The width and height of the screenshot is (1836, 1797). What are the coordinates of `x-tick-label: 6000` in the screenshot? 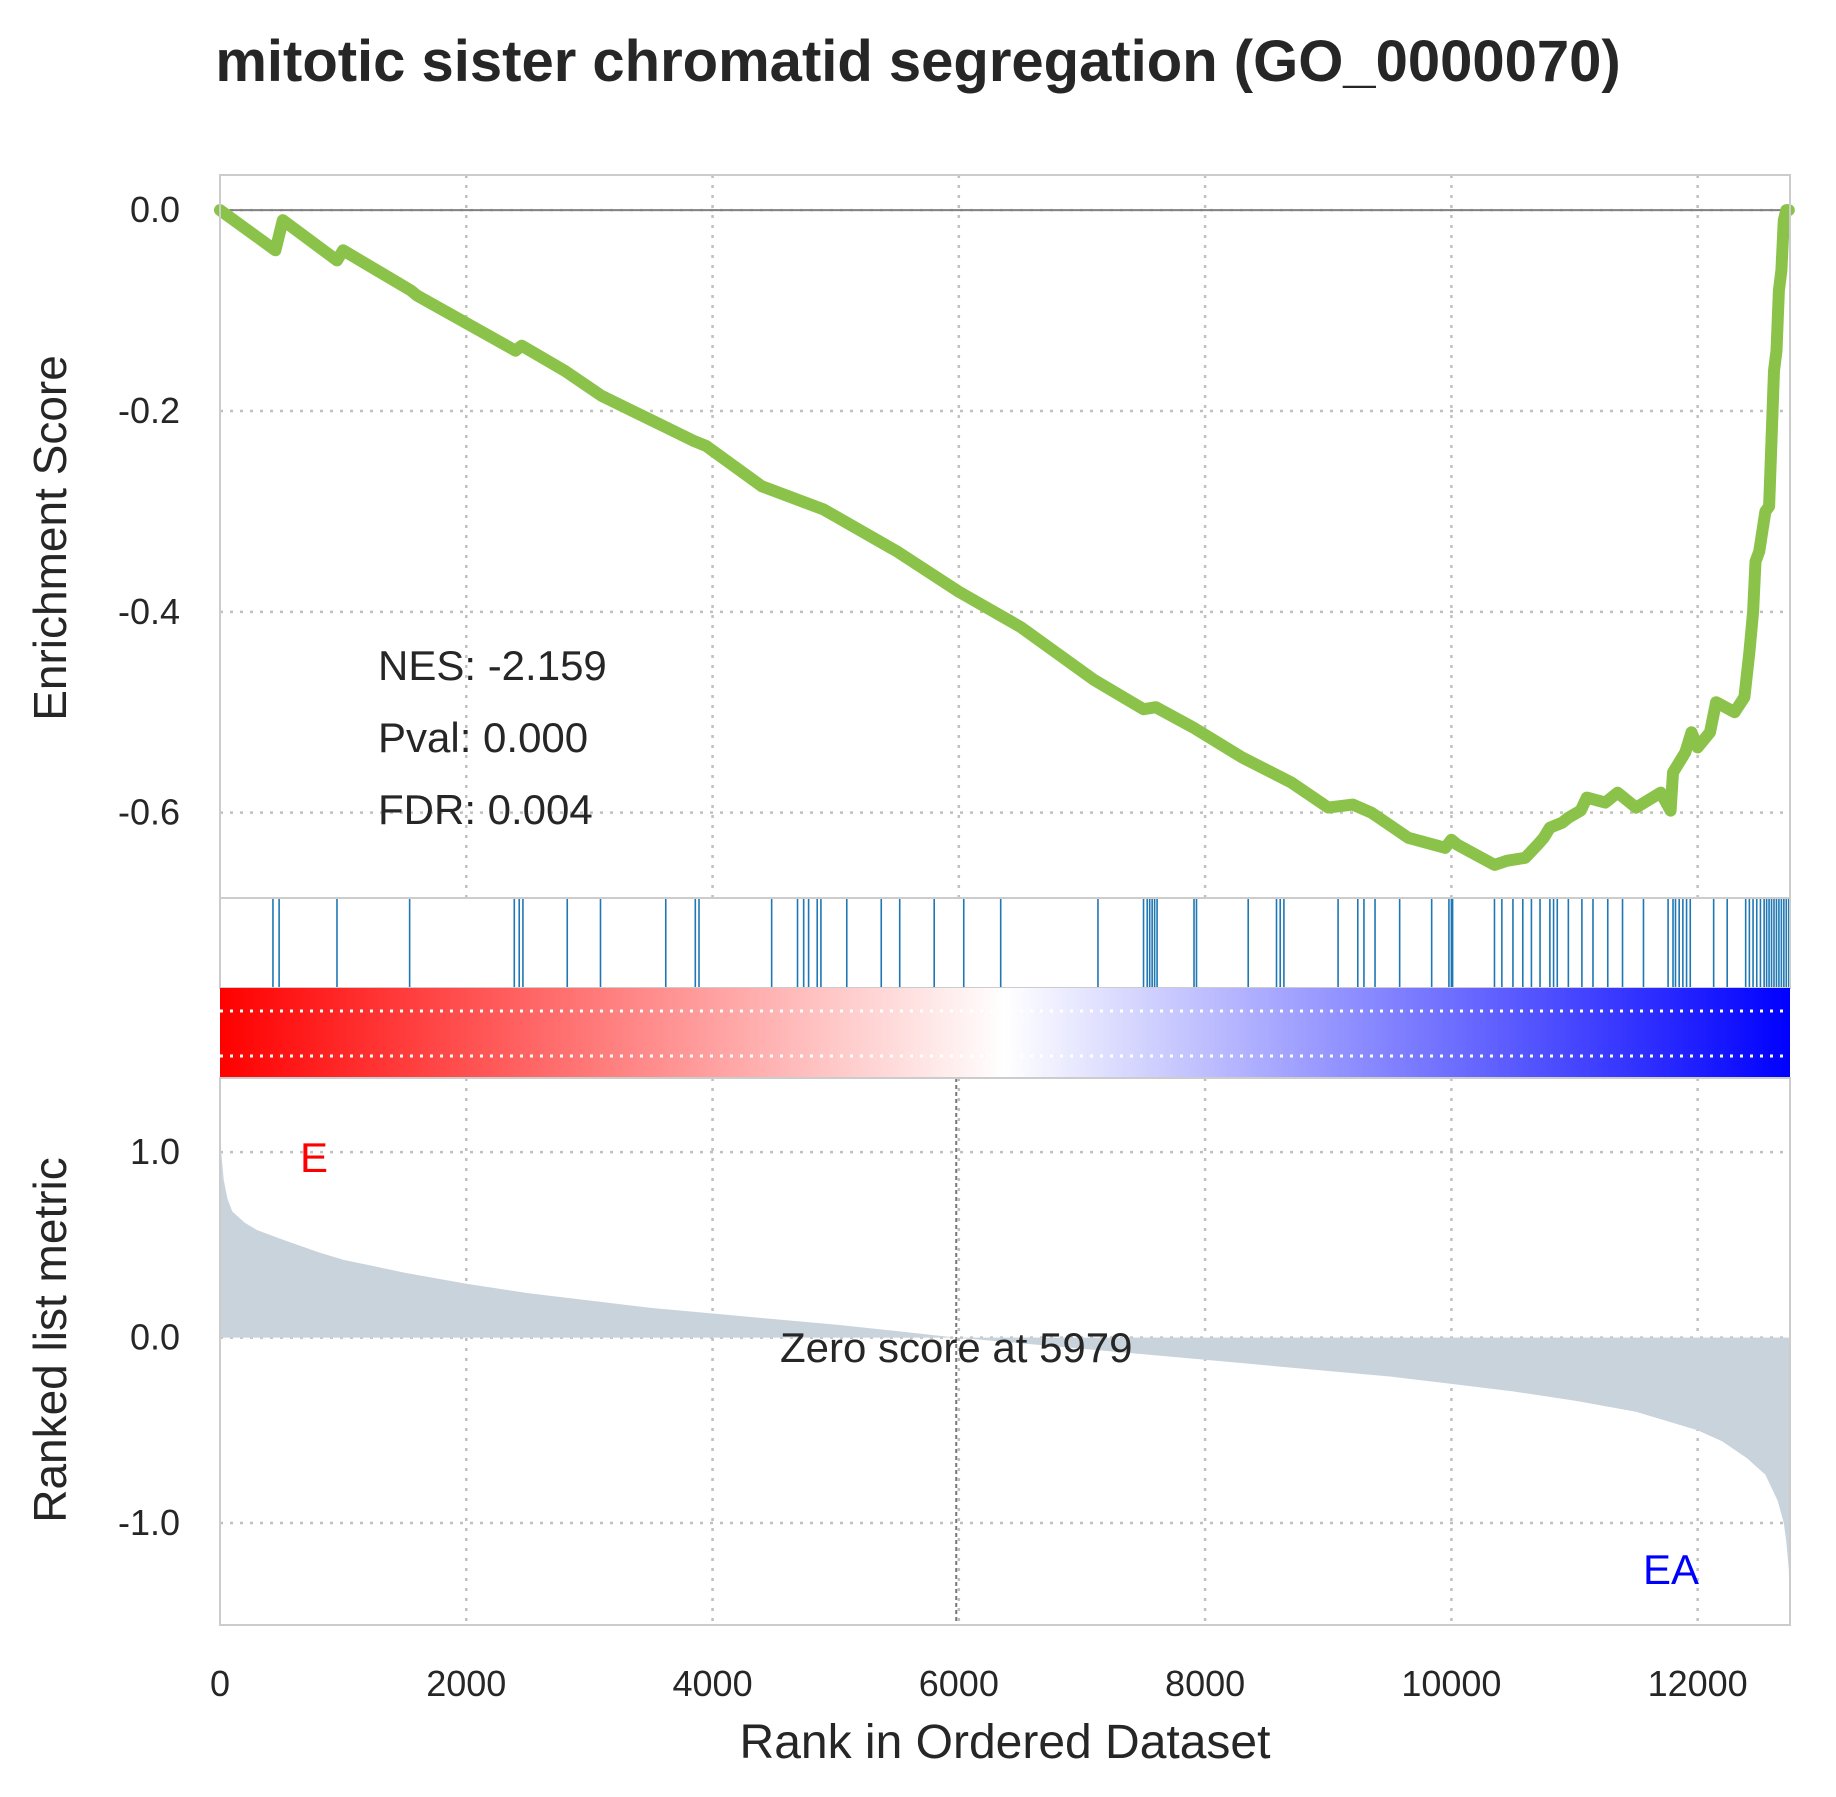 It's located at (959, 1683).